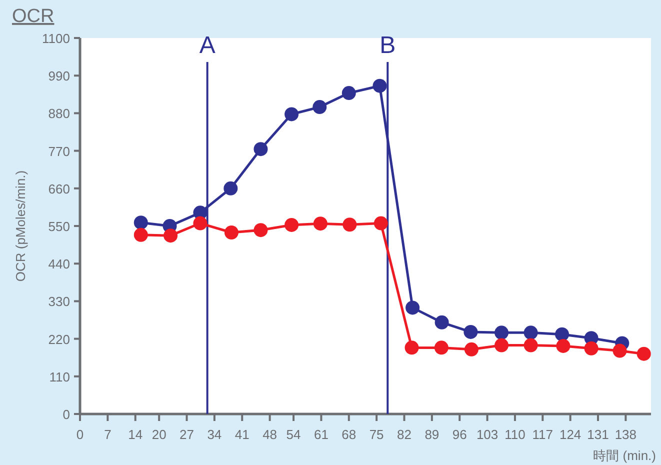 The image size is (661, 465). I want to click on y-tick-label: 660, so click(59, 188).